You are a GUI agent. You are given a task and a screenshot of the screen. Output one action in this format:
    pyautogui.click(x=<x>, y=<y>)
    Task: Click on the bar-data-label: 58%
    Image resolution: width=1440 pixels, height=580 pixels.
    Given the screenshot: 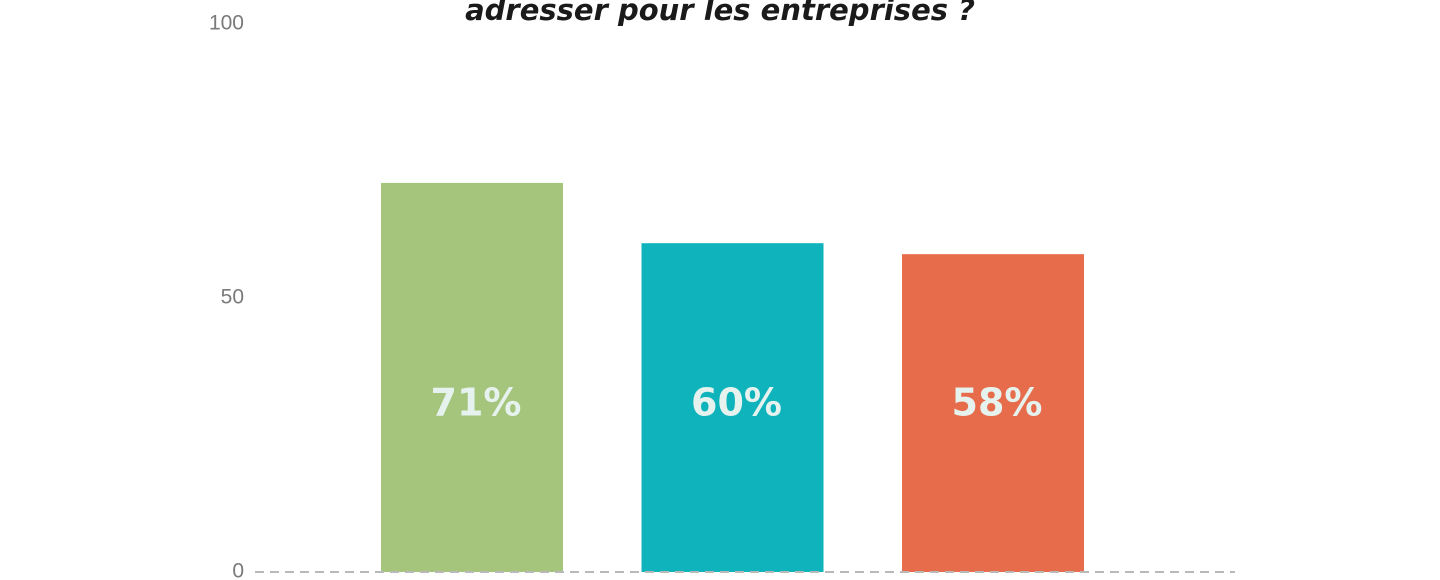 What is the action you would take?
    pyautogui.click(x=997, y=403)
    